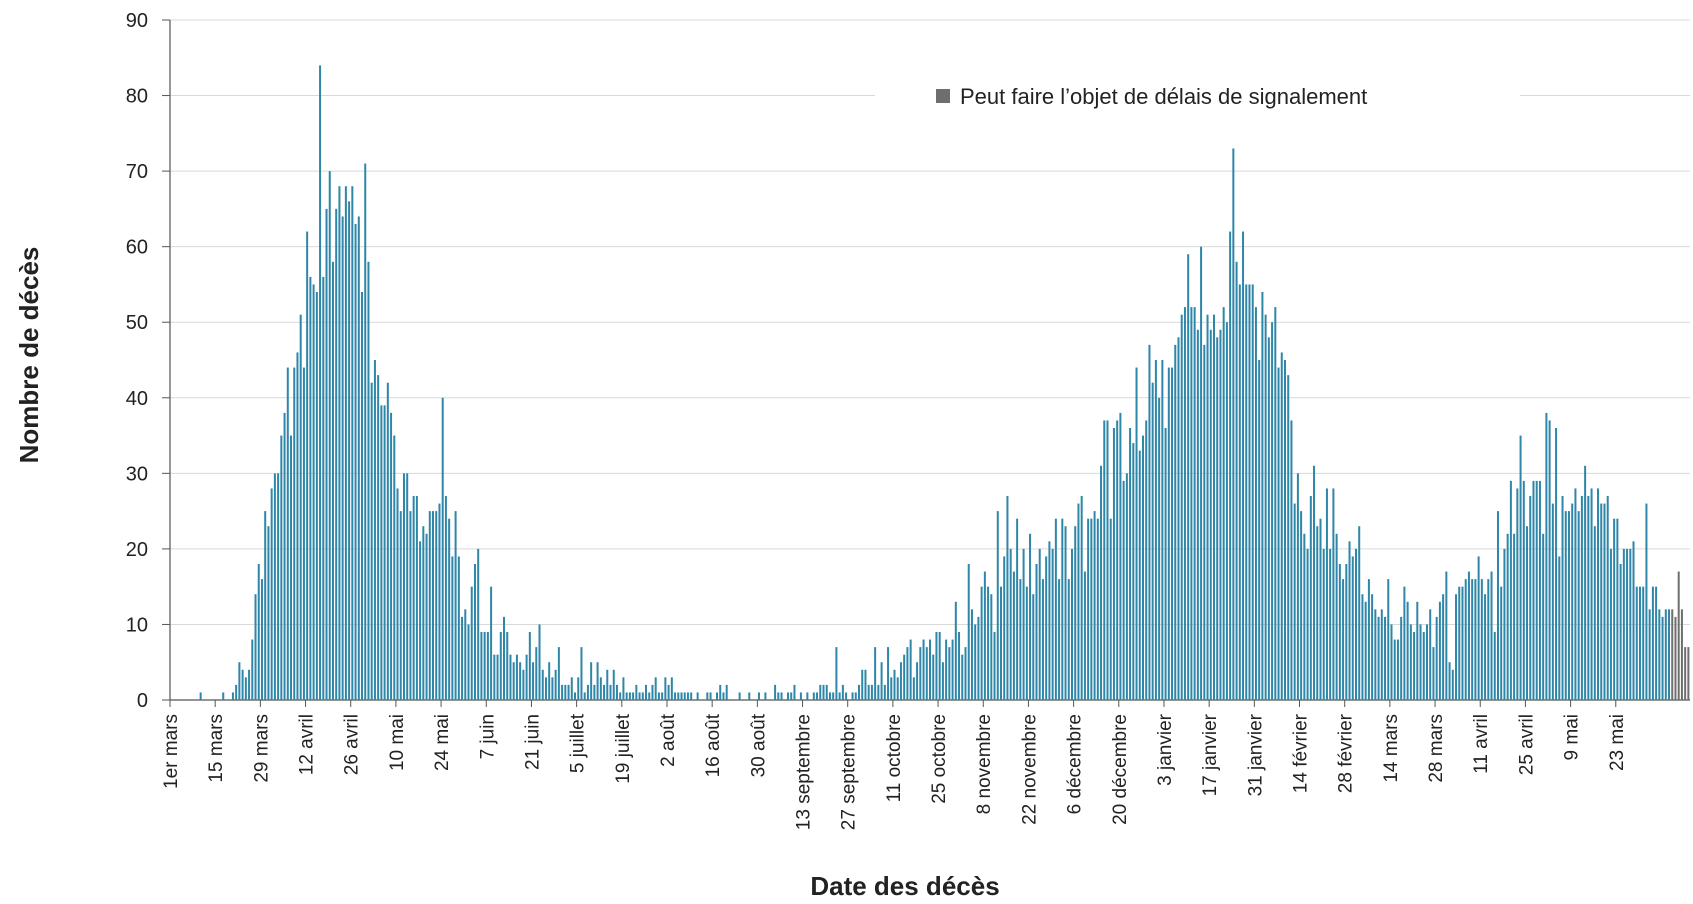 The image size is (1693, 904). What do you see at coordinates (1255, 754) in the screenshot?
I see `x-tick-label: 31 janvier` at bounding box center [1255, 754].